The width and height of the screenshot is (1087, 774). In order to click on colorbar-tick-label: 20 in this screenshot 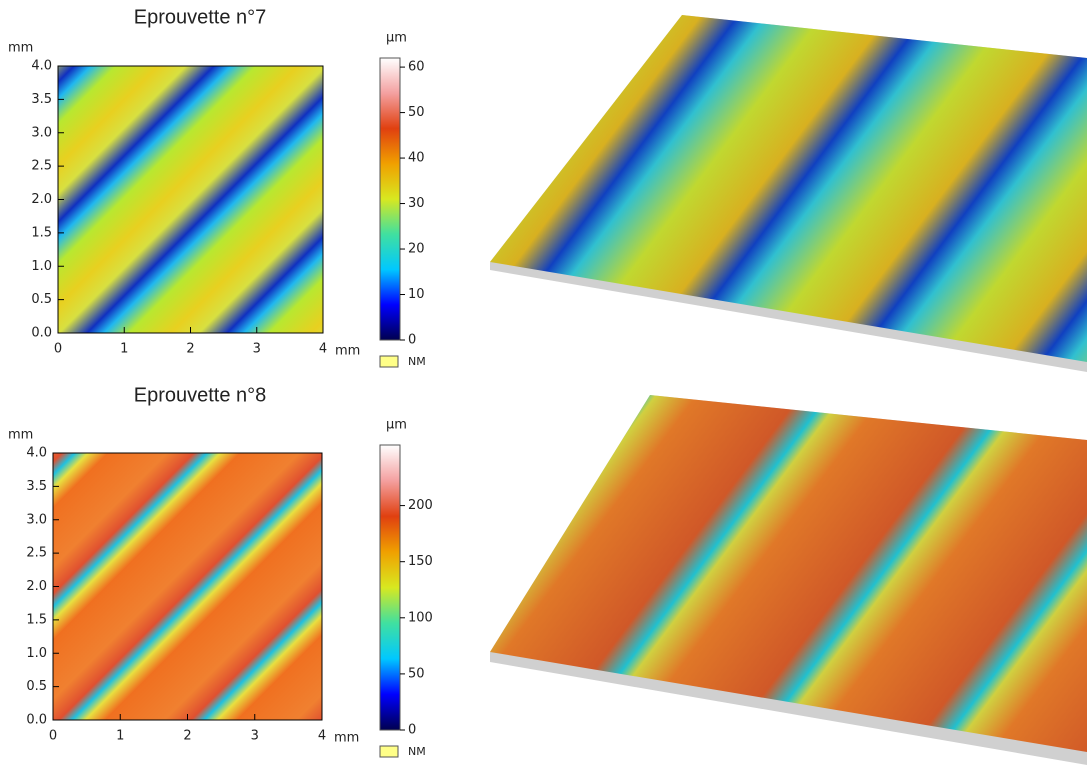, I will do `click(416, 249)`.